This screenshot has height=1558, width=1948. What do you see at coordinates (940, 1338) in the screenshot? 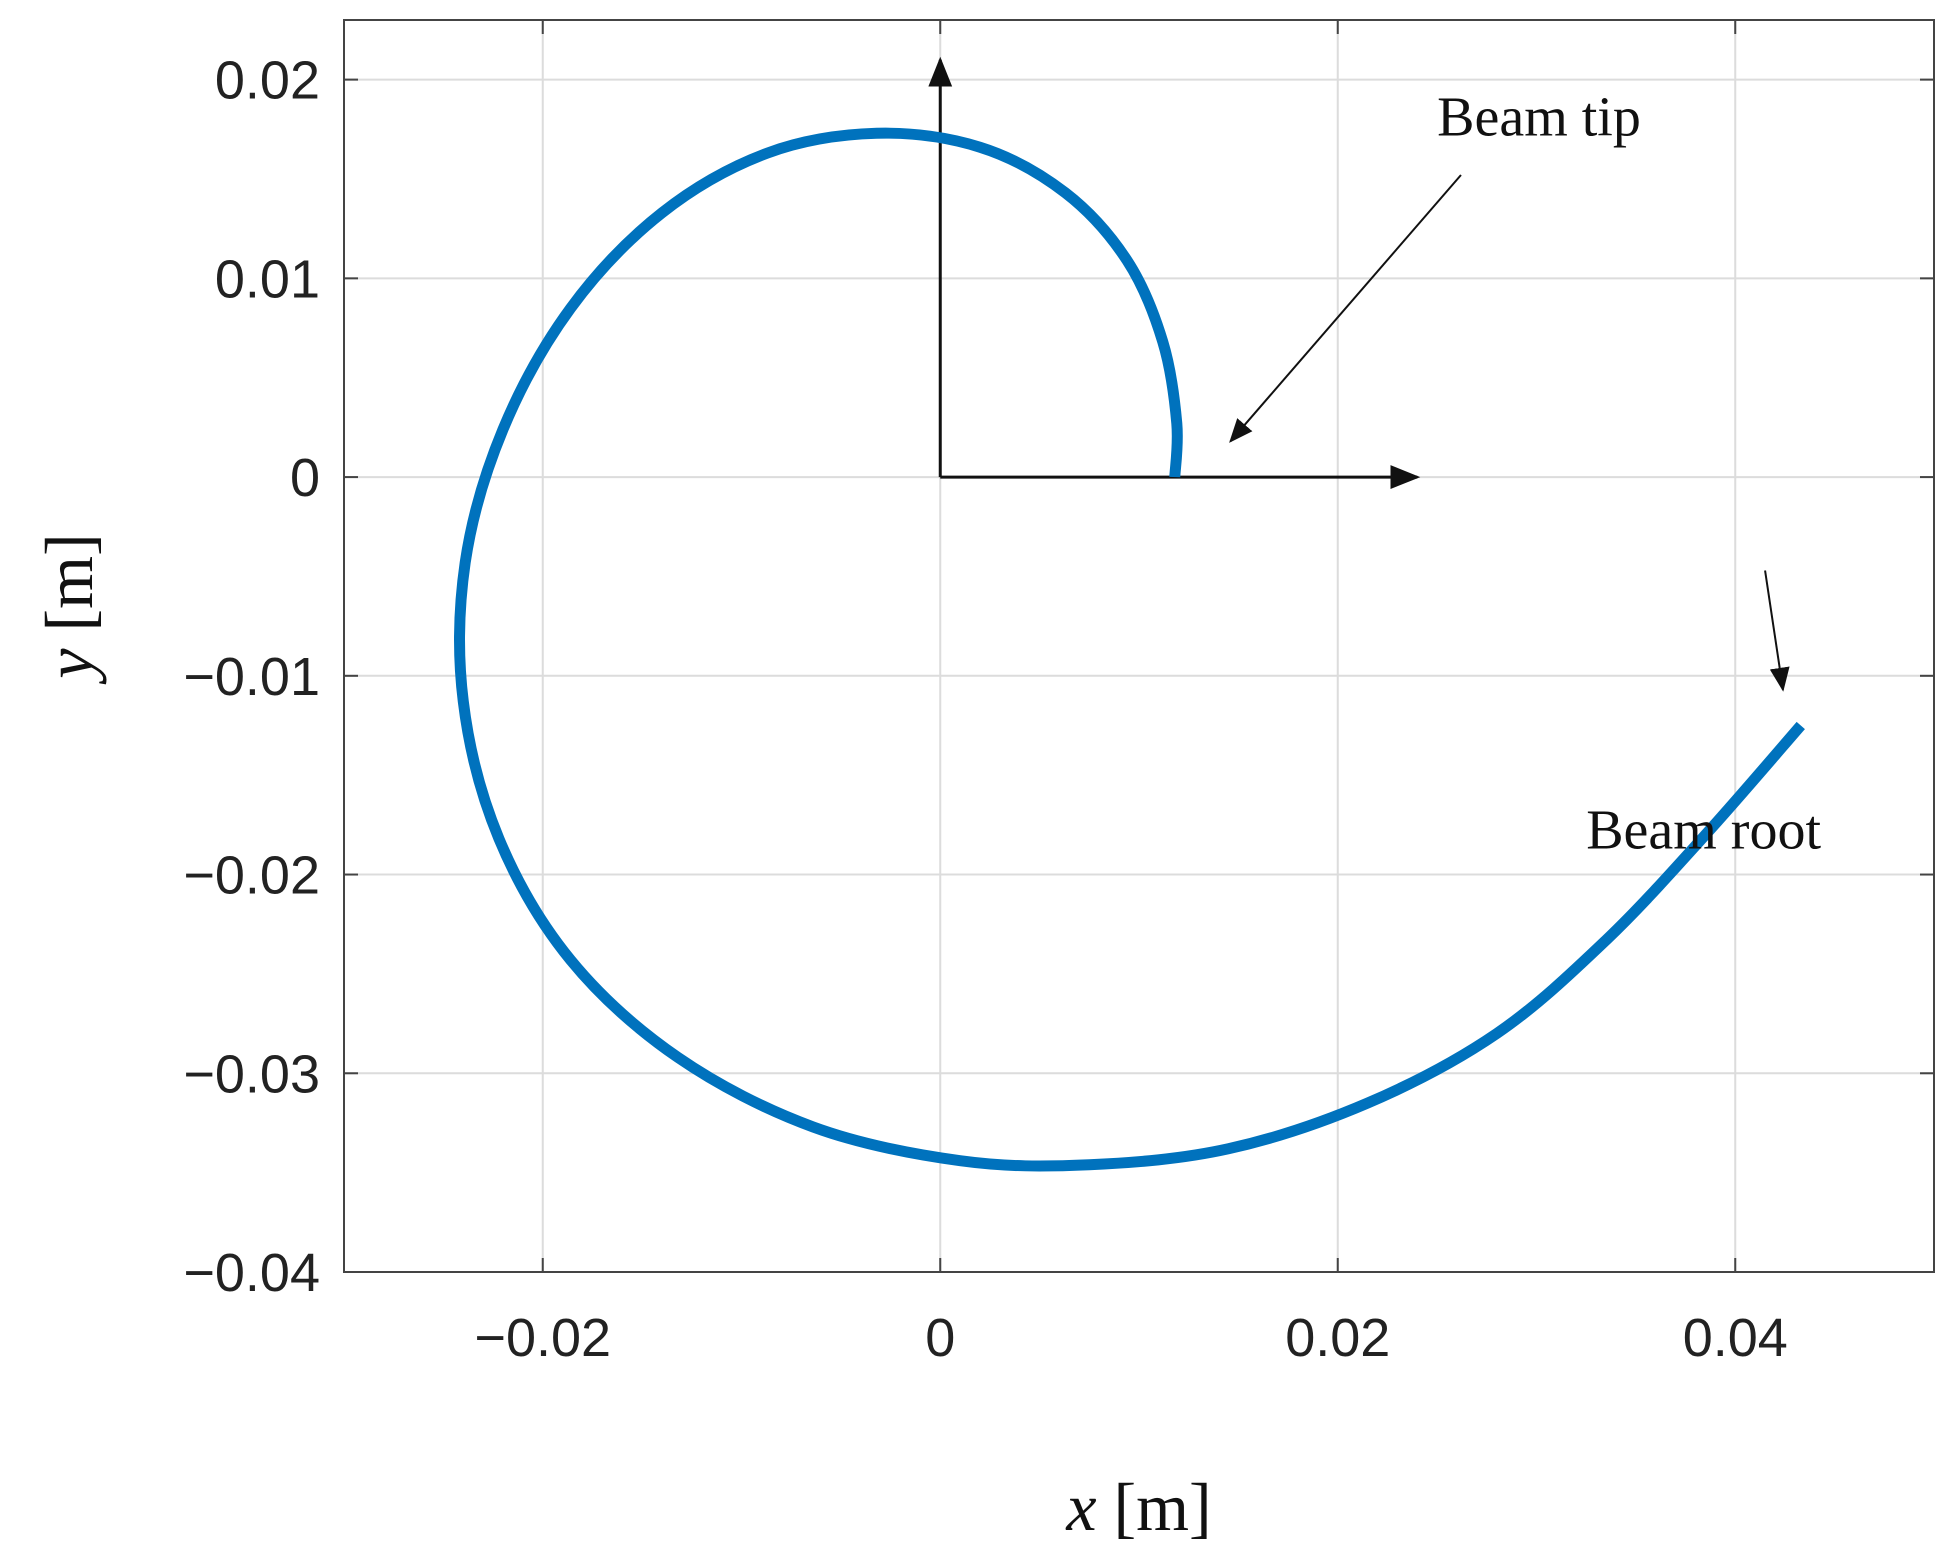
I see `x-tick-label: 0` at bounding box center [940, 1338].